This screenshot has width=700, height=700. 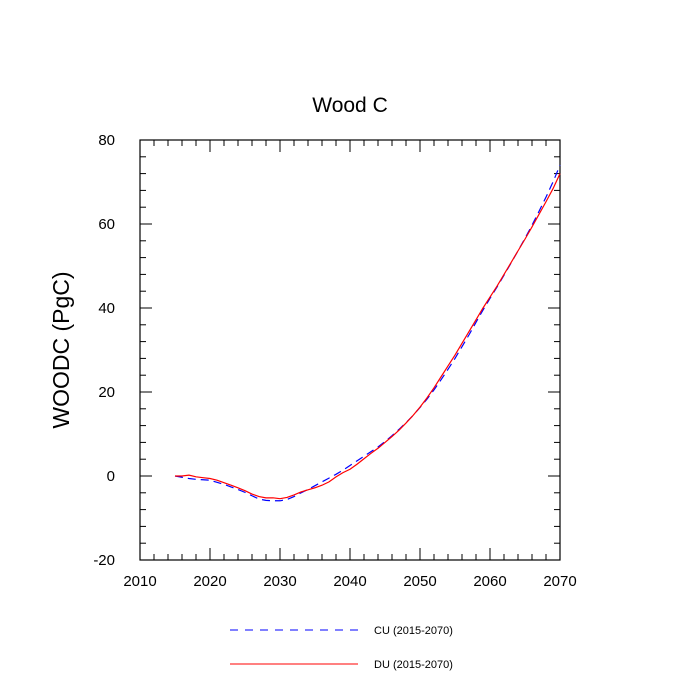 I want to click on x-tick-label: 2060, so click(x=489, y=581).